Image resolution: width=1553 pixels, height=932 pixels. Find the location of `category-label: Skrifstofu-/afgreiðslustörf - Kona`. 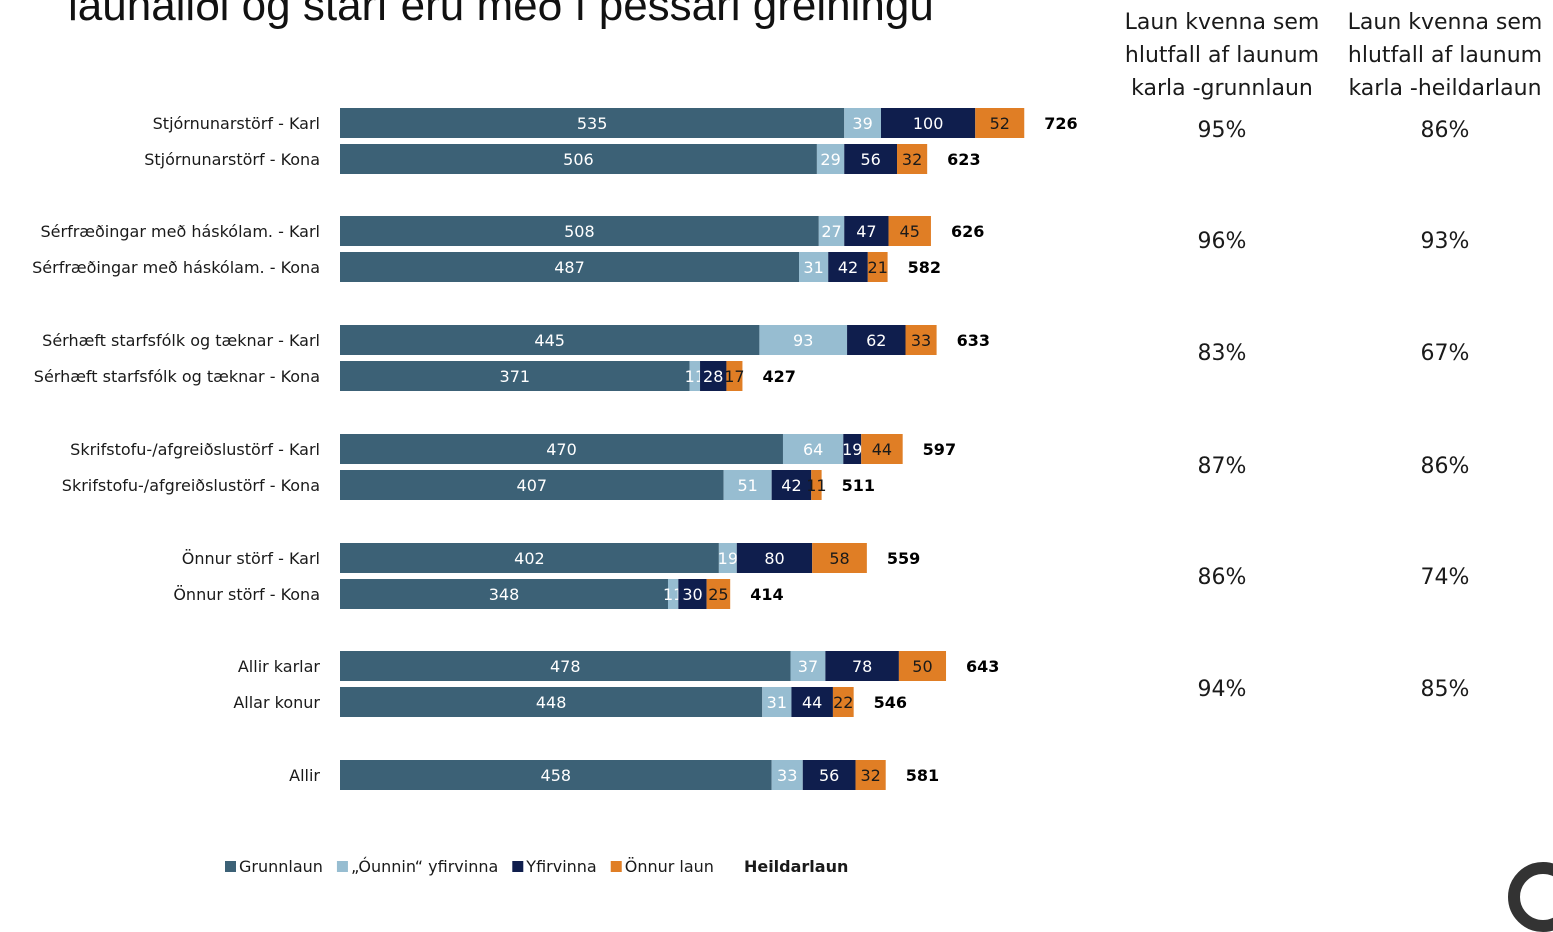

category-label: Skrifstofu-/afgreiðslustörf - Kona is located at coordinates (191, 485).